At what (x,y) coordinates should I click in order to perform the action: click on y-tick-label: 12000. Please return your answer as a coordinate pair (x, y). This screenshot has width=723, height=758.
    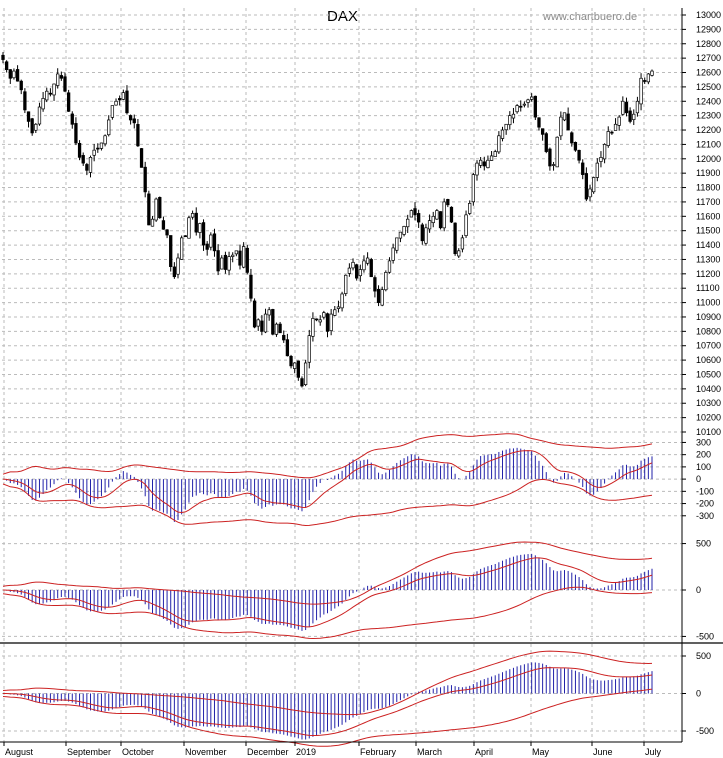
    Looking at the image, I should click on (708, 159).